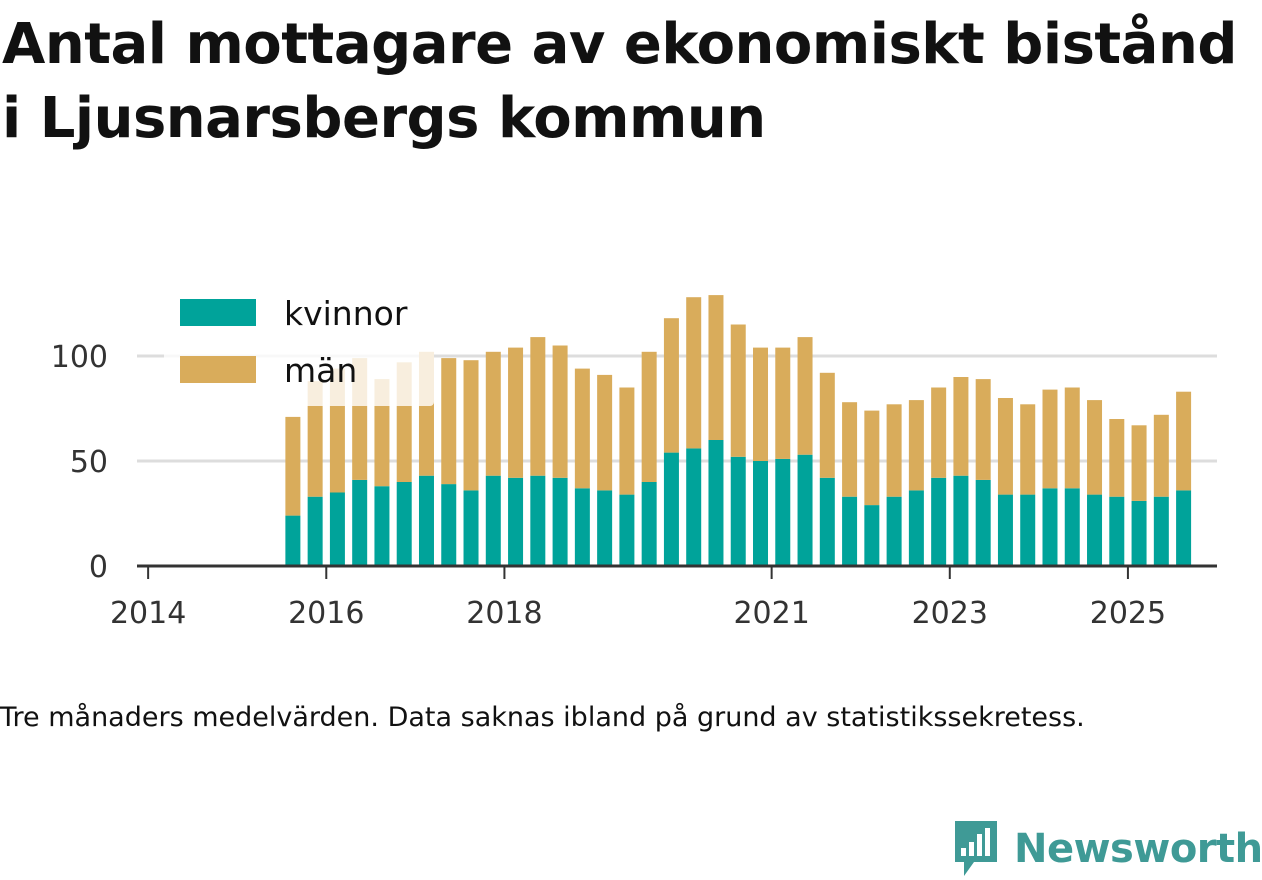  What do you see at coordinates (950, 613) in the screenshot?
I see `x-tick-label: 2023` at bounding box center [950, 613].